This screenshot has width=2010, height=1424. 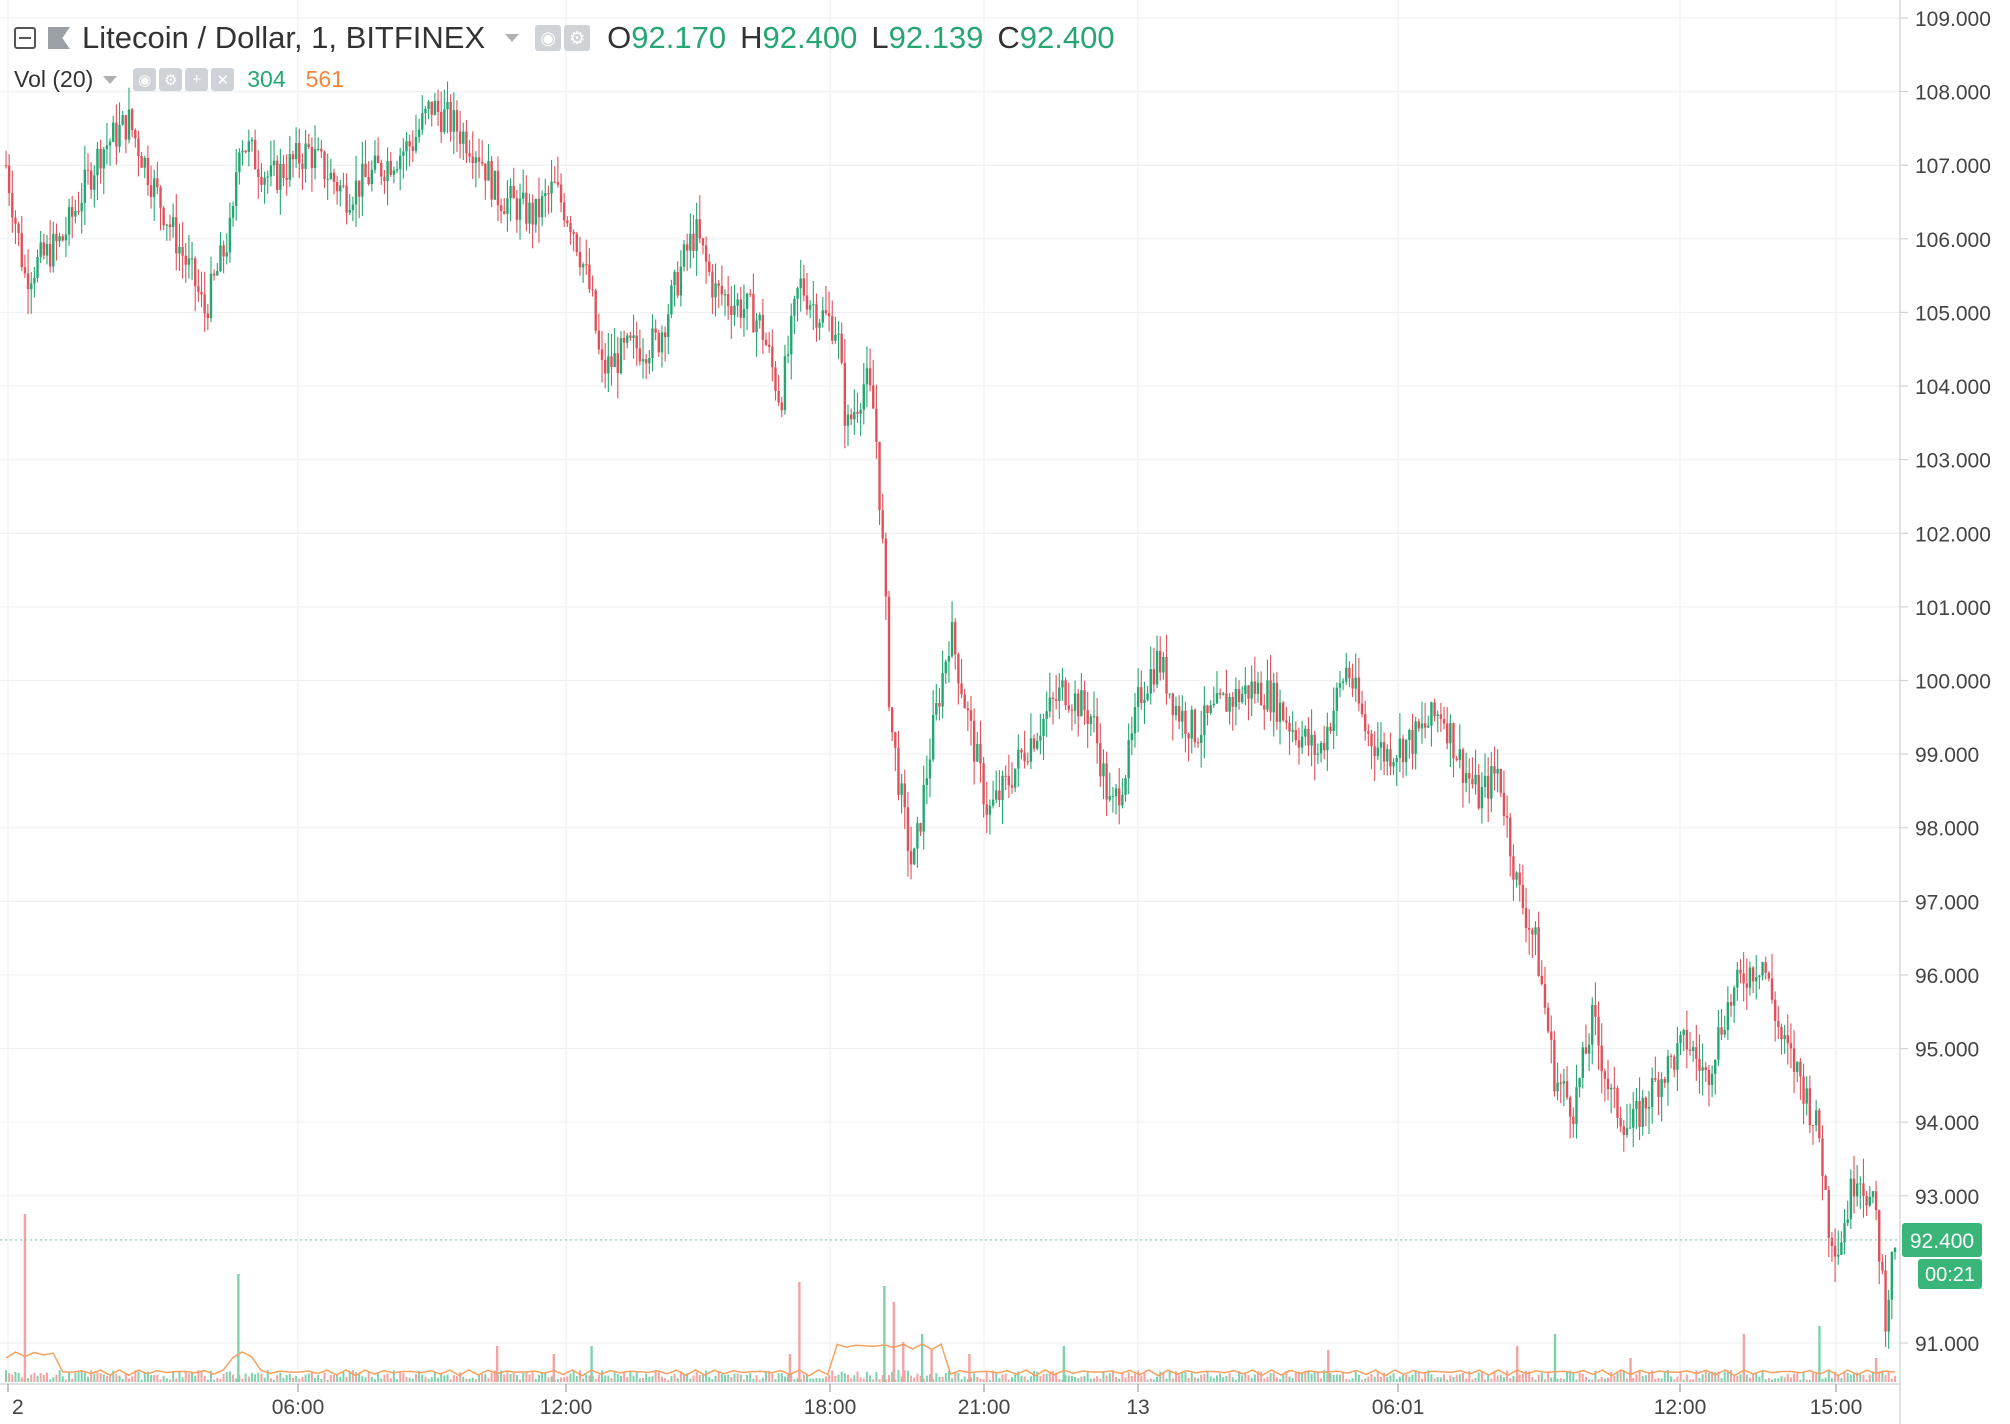 What do you see at coordinates (59, 38) in the screenshot?
I see `flag-icon` at bounding box center [59, 38].